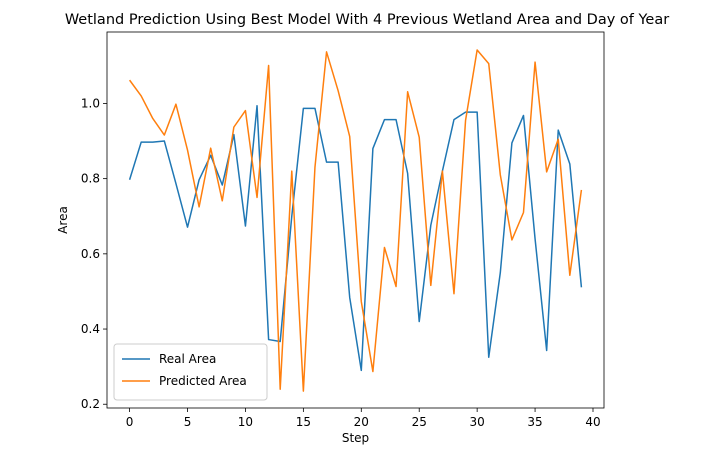 The height and width of the screenshot is (455, 712). I want to click on x-tick-label: 15, so click(303, 422).